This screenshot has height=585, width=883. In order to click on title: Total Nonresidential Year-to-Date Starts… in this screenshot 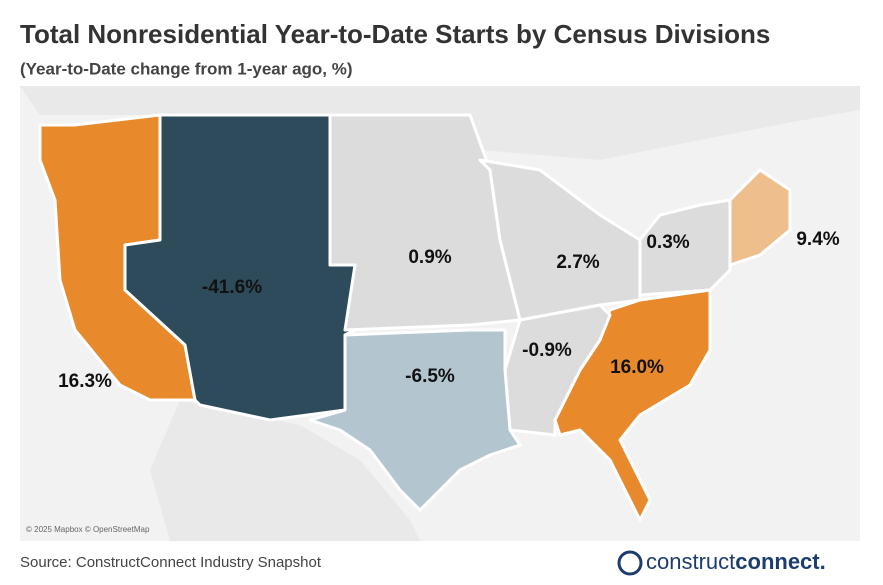, I will do `click(395, 34)`.